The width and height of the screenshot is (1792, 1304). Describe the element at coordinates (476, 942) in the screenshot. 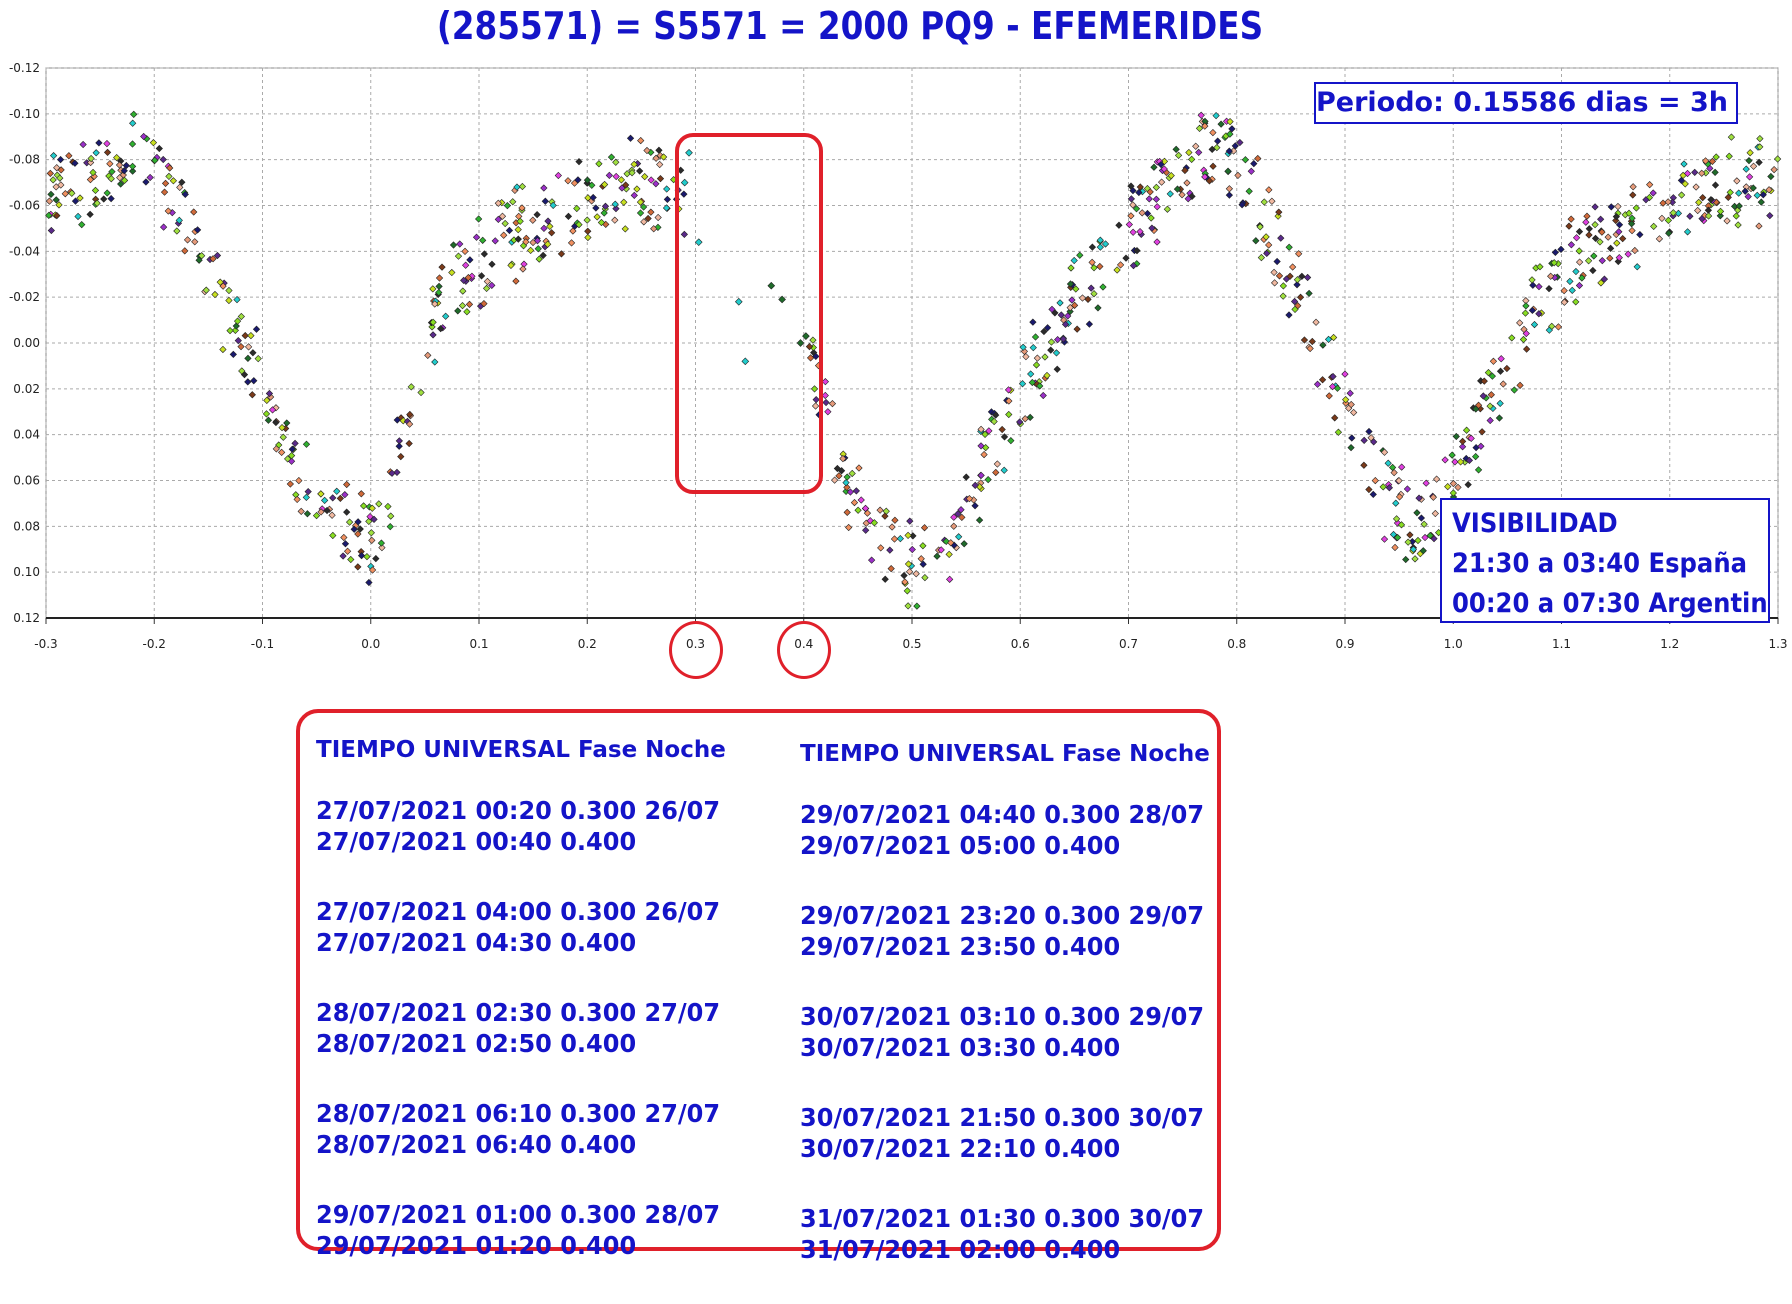

I see `ephemeris-row: 27/07/2021 04:30 0.400` at that location.